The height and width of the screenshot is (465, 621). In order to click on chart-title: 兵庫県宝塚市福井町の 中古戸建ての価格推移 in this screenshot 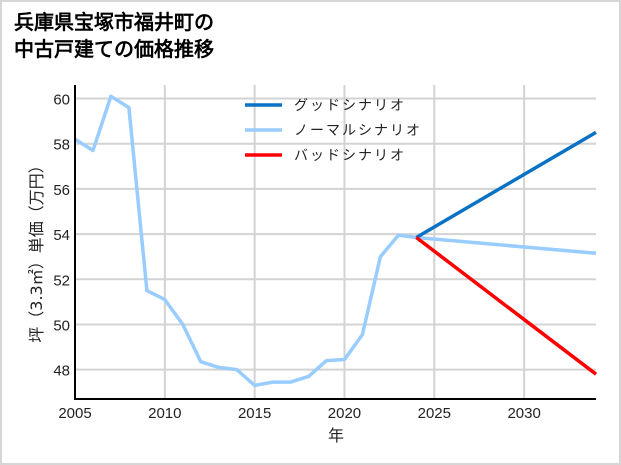, I will do `click(114, 36)`.